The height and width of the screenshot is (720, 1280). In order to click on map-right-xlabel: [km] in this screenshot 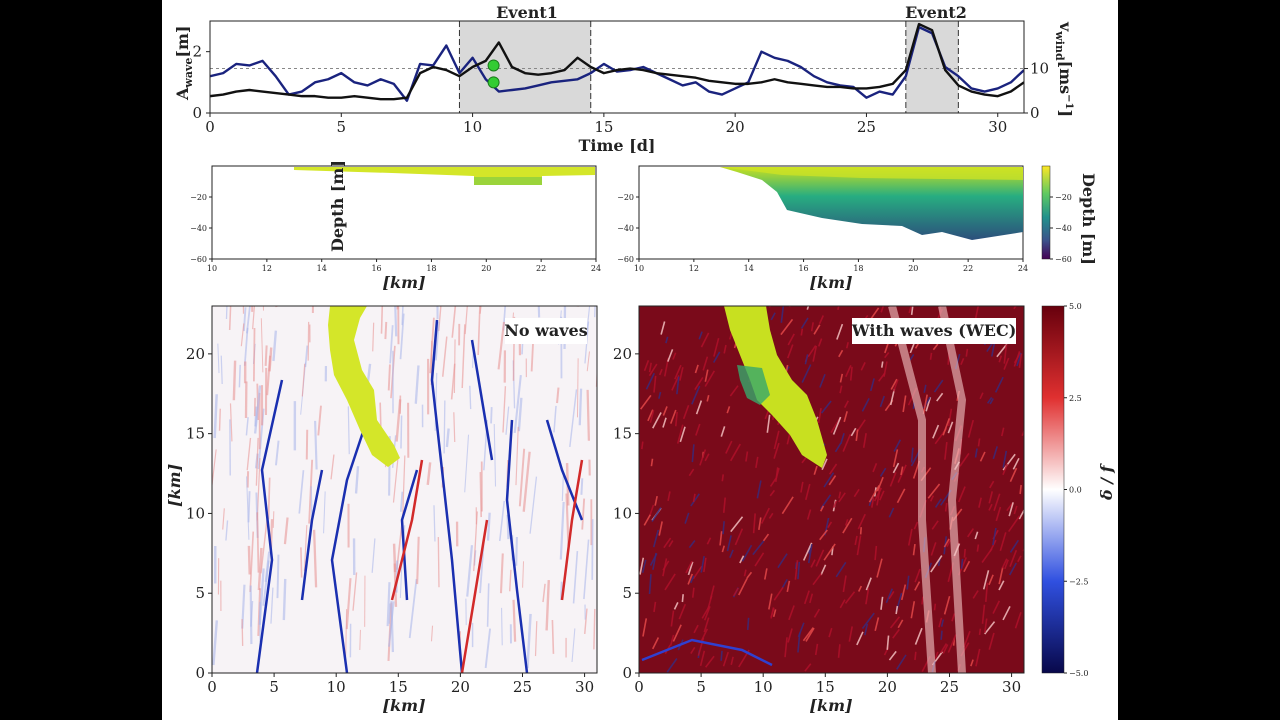, I will do `click(830, 705)`.